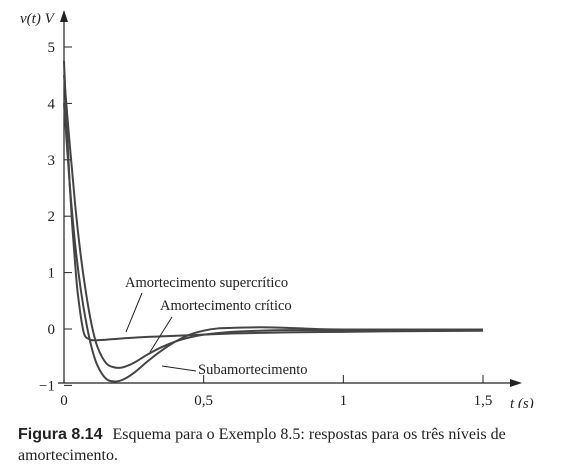 The width and height of the screenshot is (582, 468). I want to click on annotation-underdamped: Subamortecimento, so click(253, 370).